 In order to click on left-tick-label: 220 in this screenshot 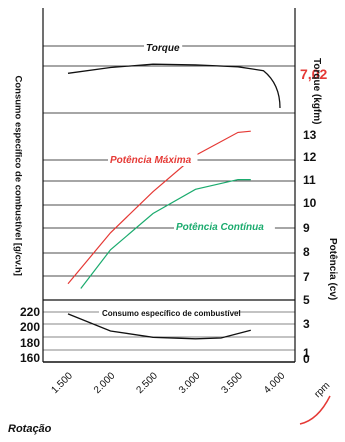, I will do `click(30, 312)`.